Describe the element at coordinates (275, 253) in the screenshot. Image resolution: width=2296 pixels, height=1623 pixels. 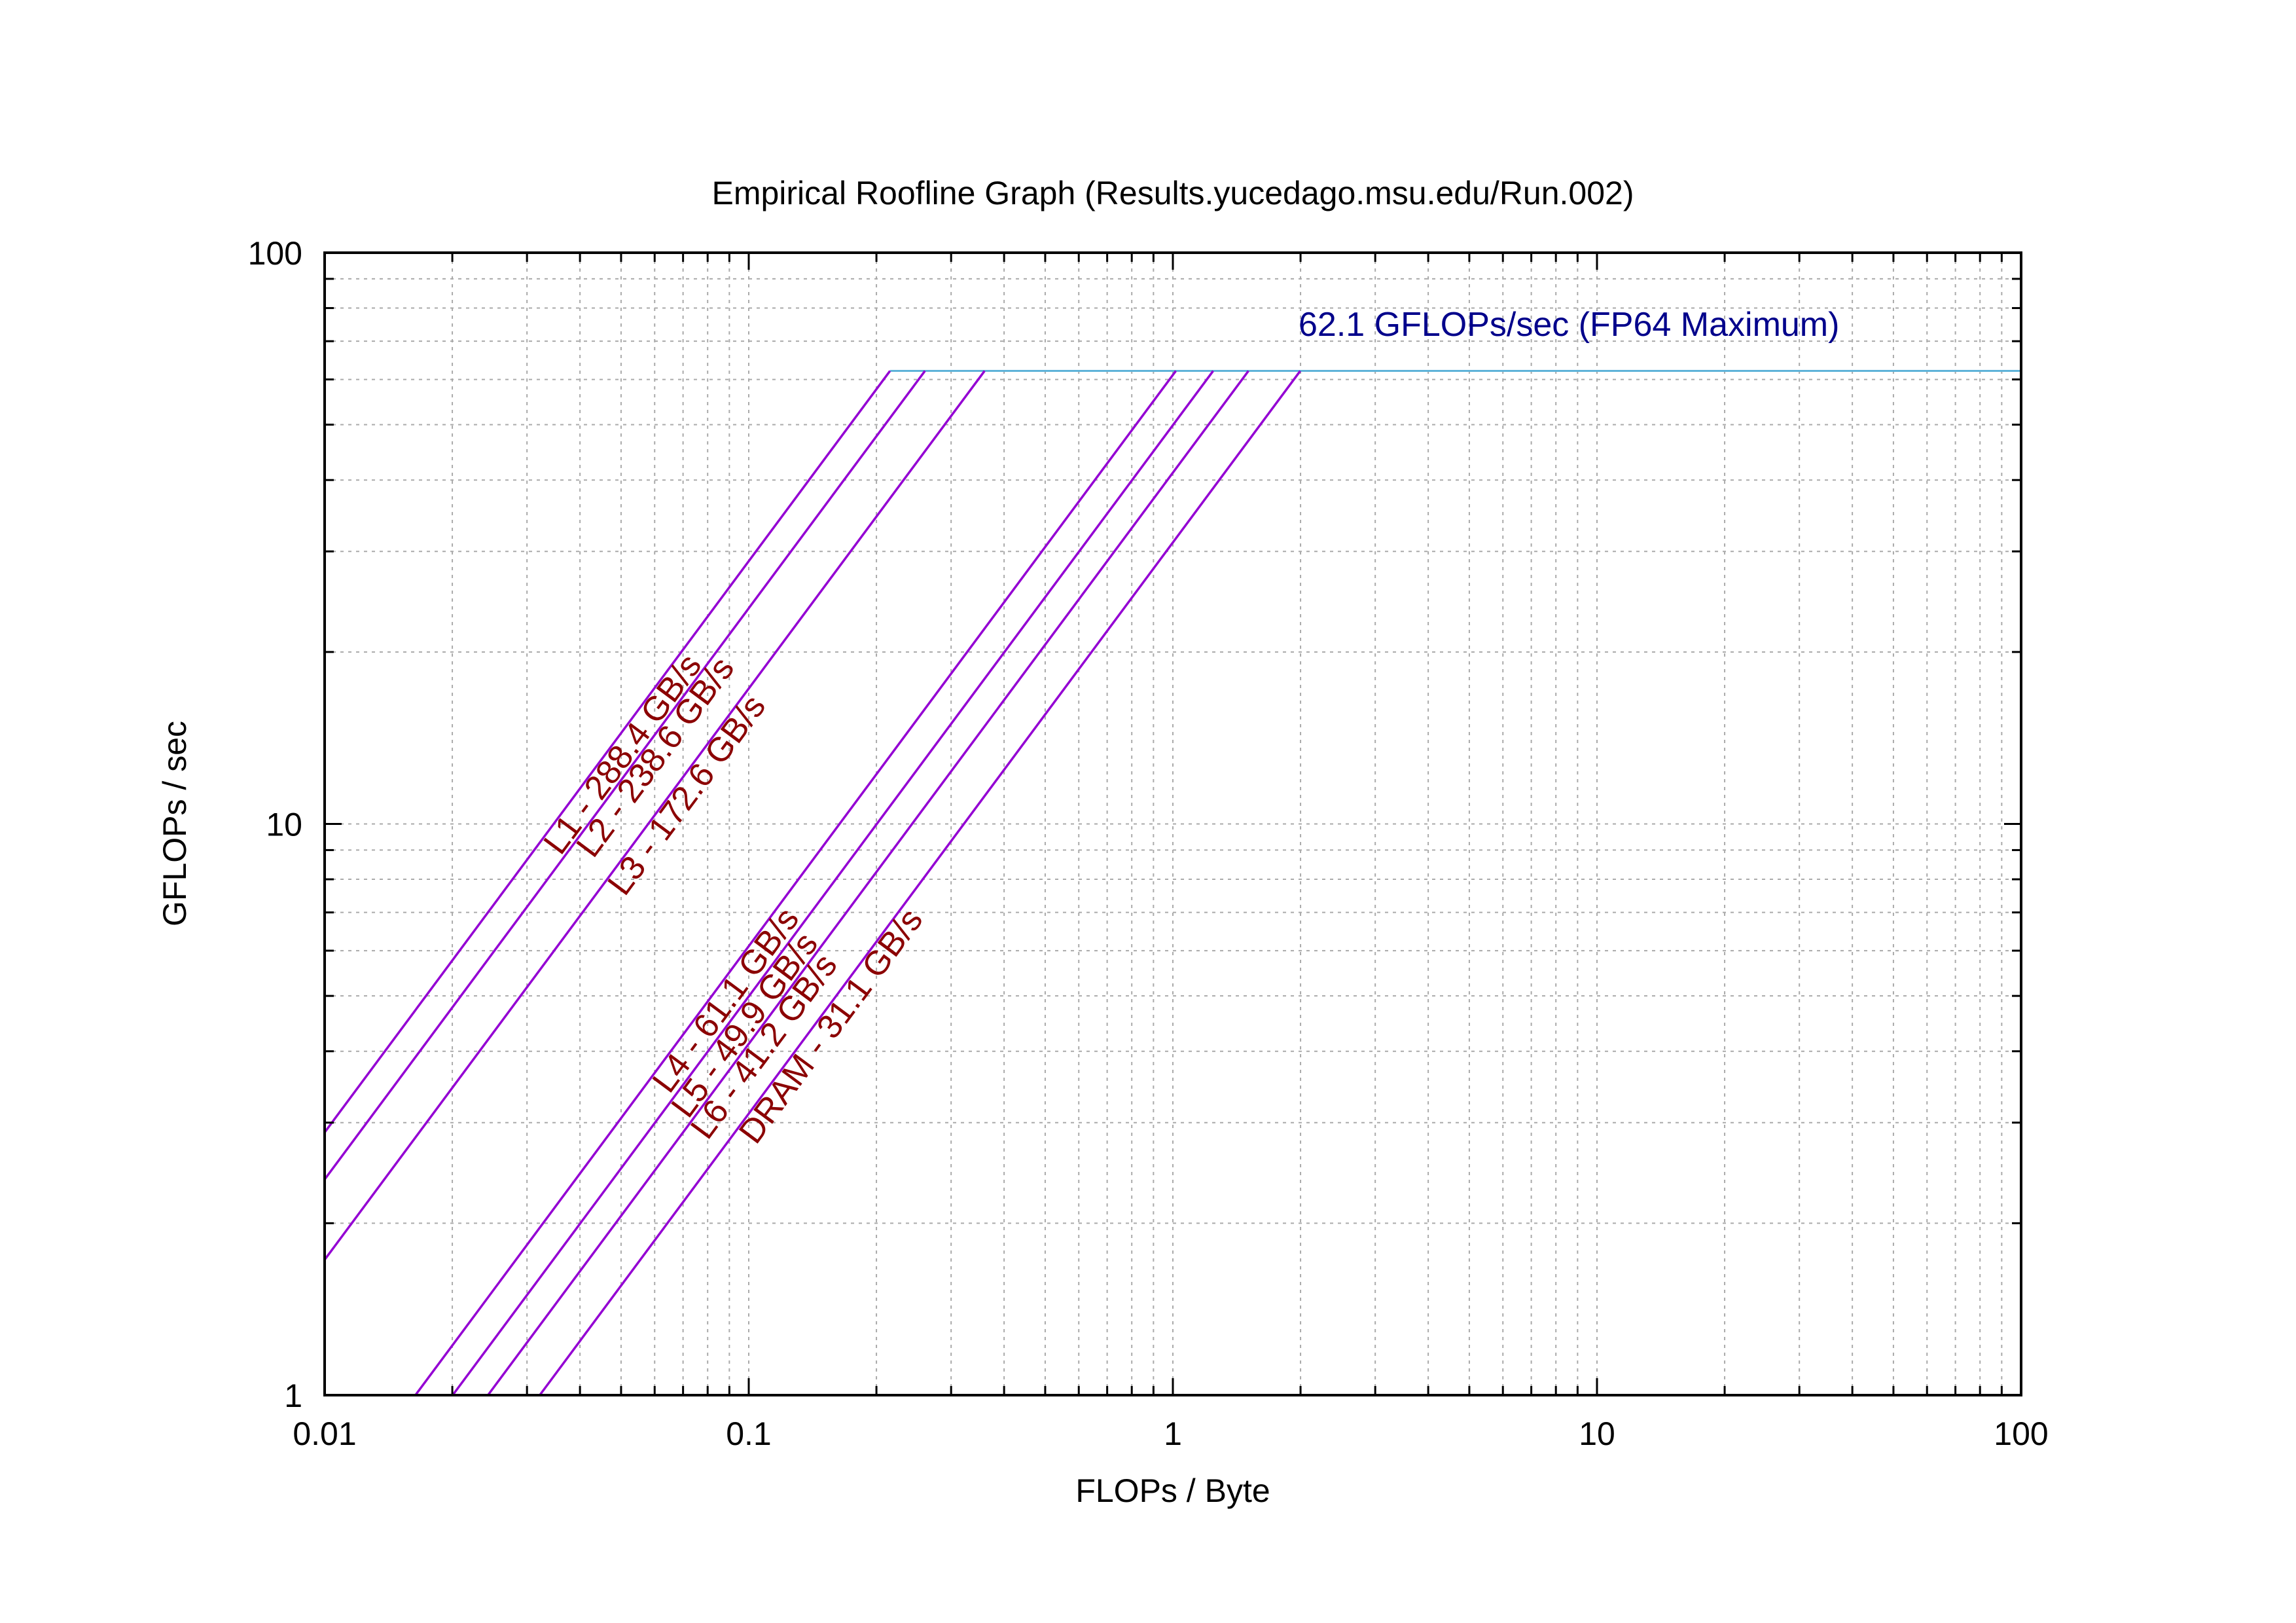
I see `y-tick-label: 100` at that location.